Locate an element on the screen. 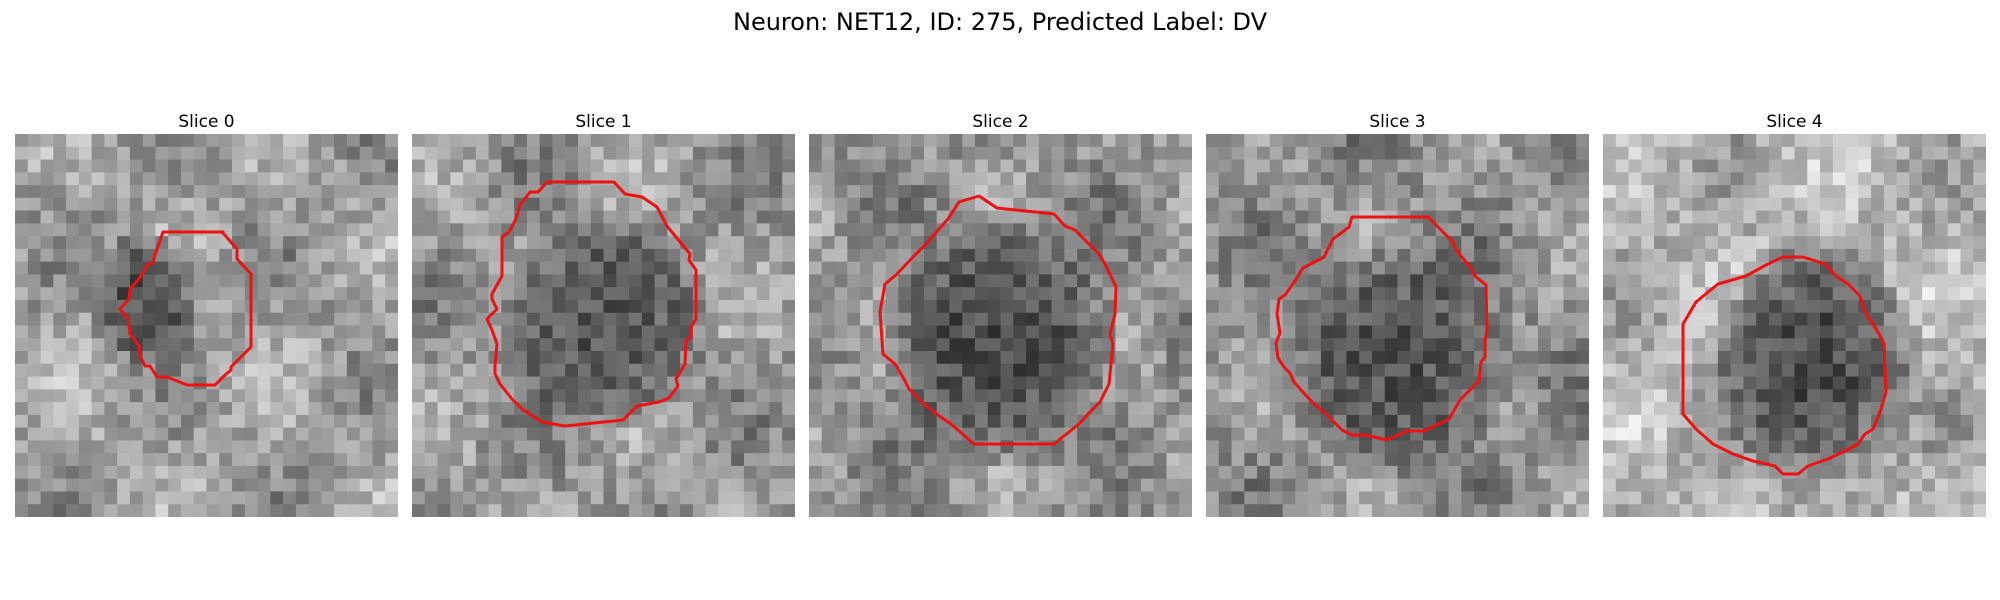  slice-panel-2: Slice 2 is located at coordinates (1000, 314).